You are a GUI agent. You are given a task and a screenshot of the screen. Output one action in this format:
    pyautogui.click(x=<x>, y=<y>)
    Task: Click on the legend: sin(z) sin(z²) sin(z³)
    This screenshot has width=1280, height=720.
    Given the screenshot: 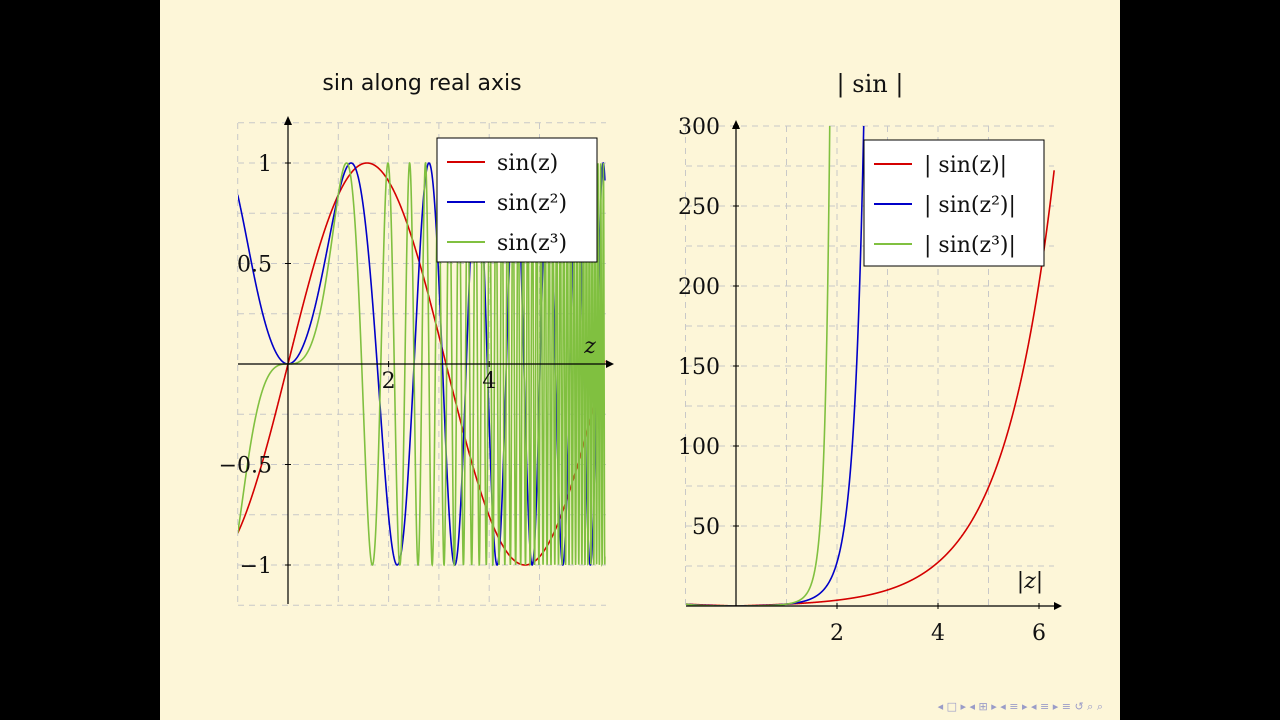 What is the action you would take?
    pyautogui.click(x=517, y=200)
    